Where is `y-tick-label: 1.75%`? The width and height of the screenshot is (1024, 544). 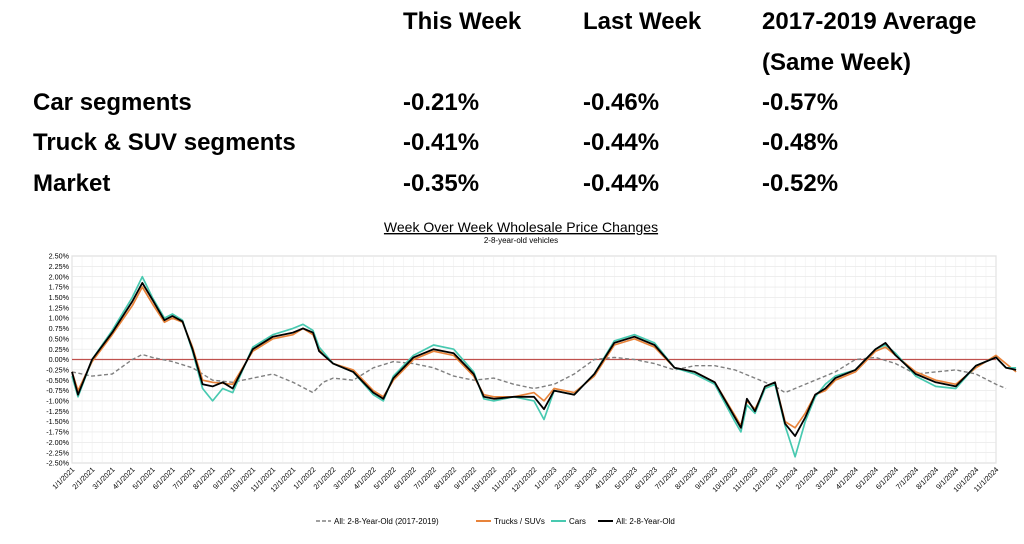 y-tick-label: 1.75% is located at coordinates (59, 287).